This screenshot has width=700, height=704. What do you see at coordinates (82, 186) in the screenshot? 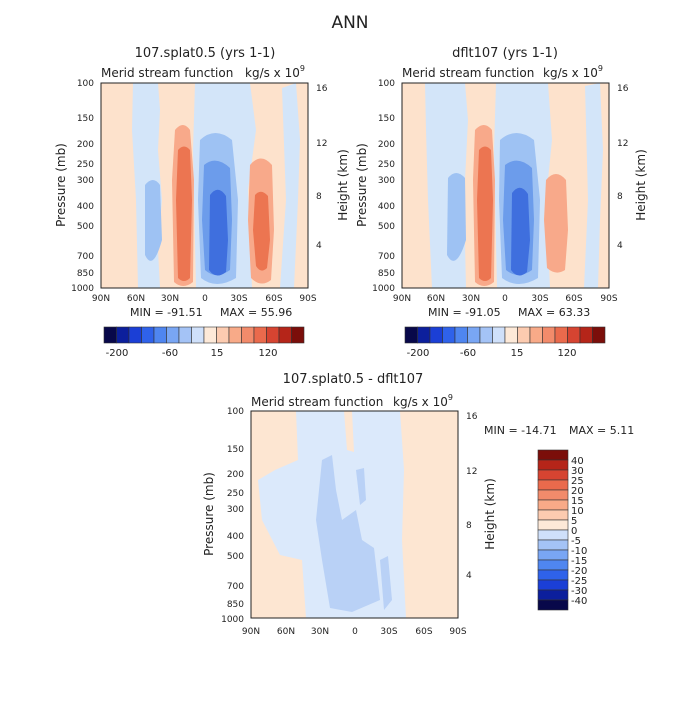
I see `panel-1-y-ticks: 100 150 200 250 300 400 500 700 850 1000` at bounding box center [82, 186].